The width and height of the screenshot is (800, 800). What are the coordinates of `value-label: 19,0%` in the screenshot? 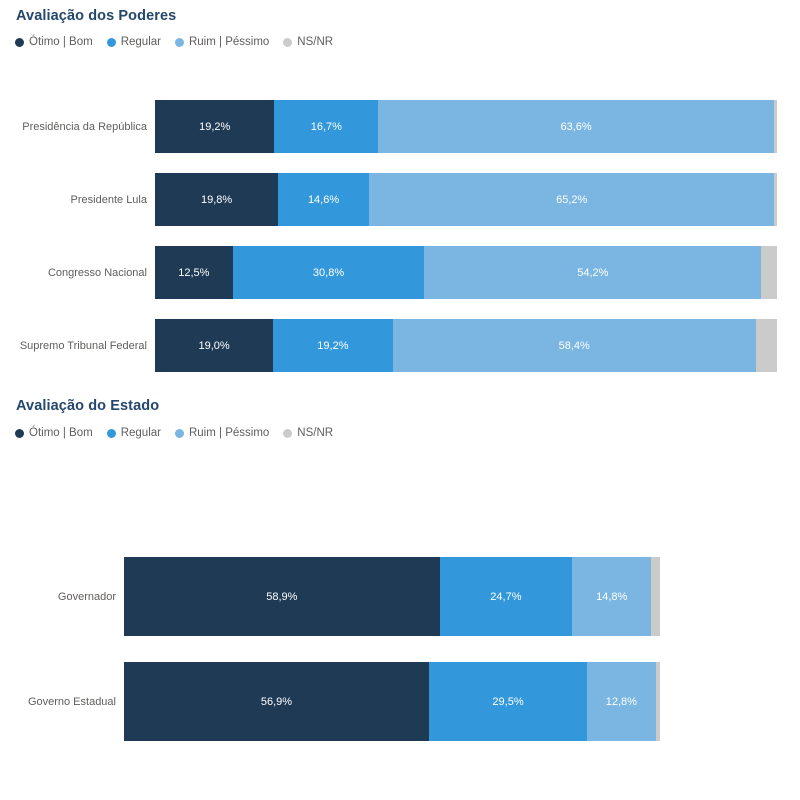 It's located at (214, 345).